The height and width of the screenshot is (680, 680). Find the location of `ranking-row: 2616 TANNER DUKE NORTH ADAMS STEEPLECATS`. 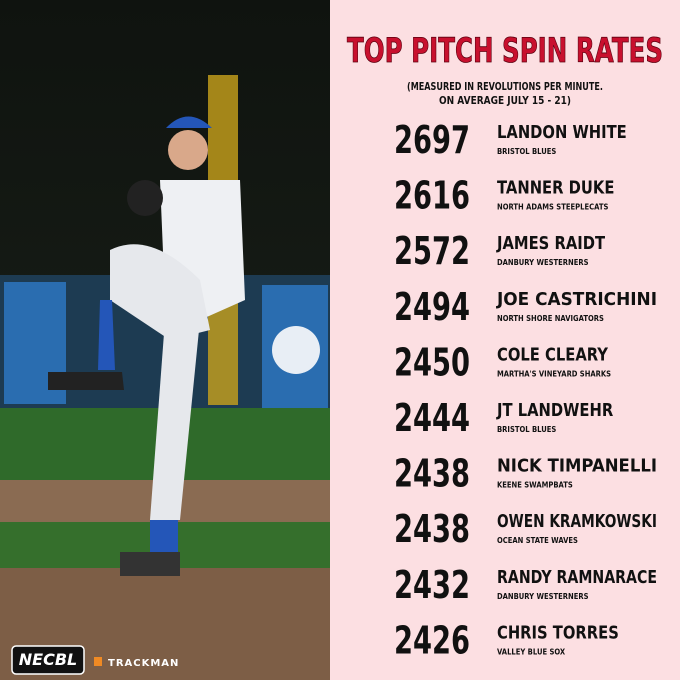

ranking-row: 2616 TANNER DUKE NORTH ADAMS STEEPLECATS is located at coordinates (504, 196).